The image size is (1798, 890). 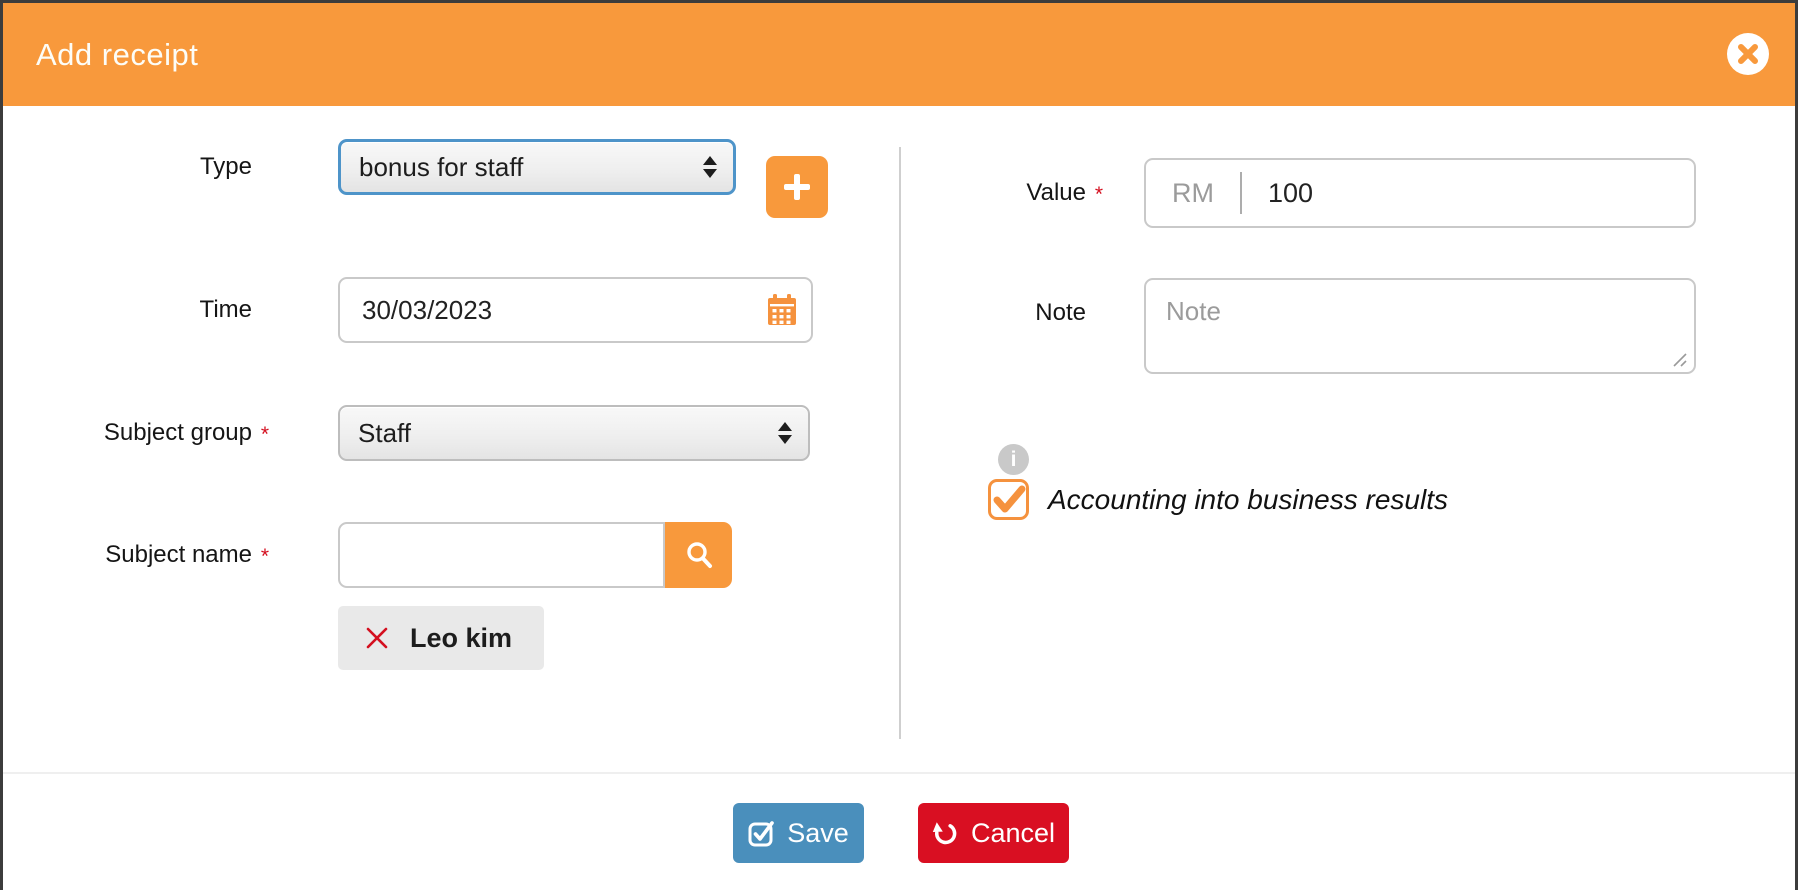 I want to click on subject-group-label: Subject group, so click(x=177, y=432).